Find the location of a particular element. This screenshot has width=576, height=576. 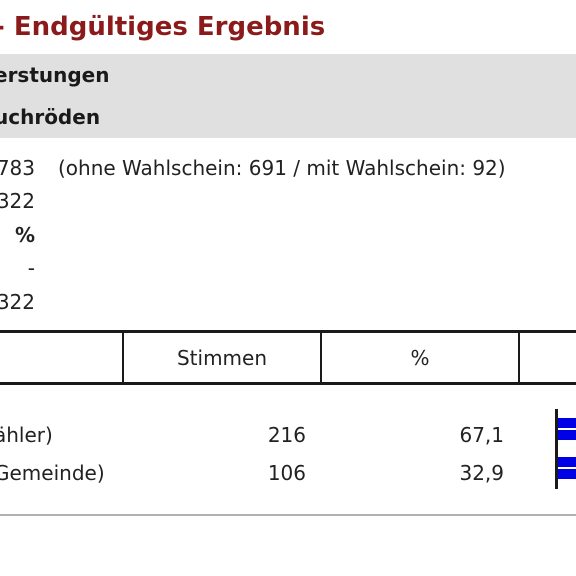

party-name: Gemeinde) is located at coordinates (52, 473).